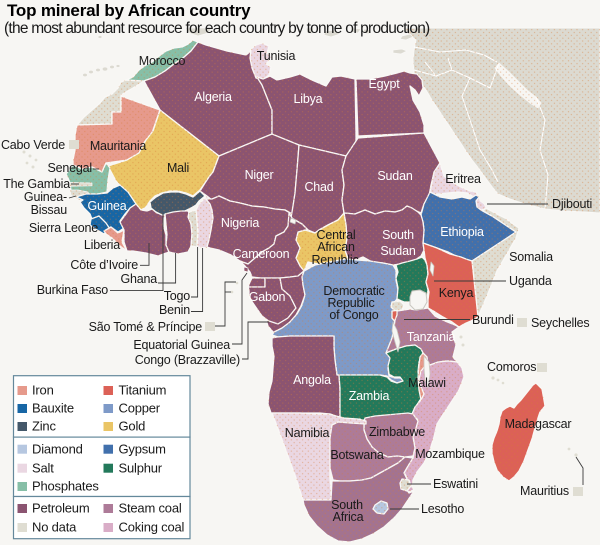  I want to click on svg-text: Mali, so click(178, 168).